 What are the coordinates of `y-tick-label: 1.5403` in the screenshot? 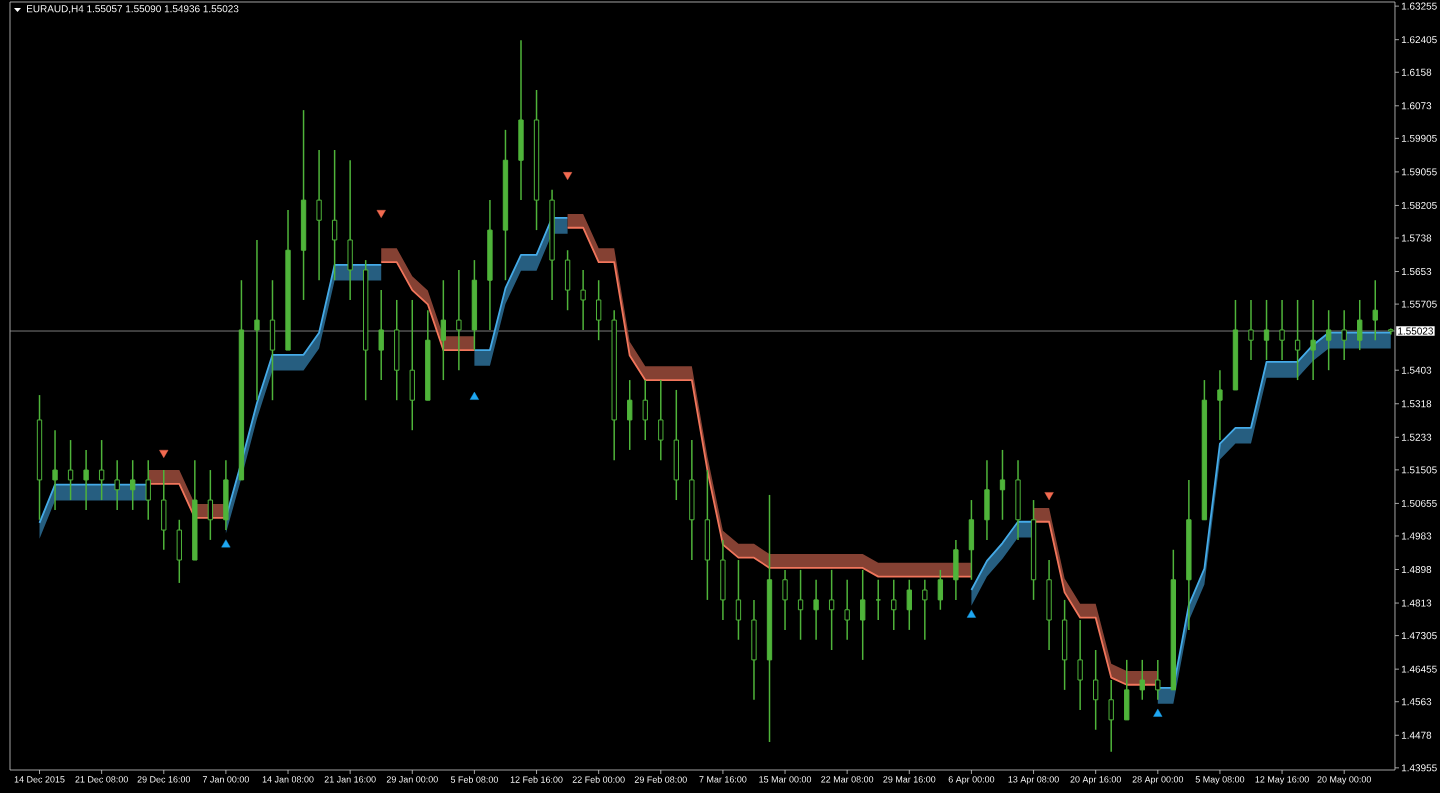 It's located at (1416, 370).